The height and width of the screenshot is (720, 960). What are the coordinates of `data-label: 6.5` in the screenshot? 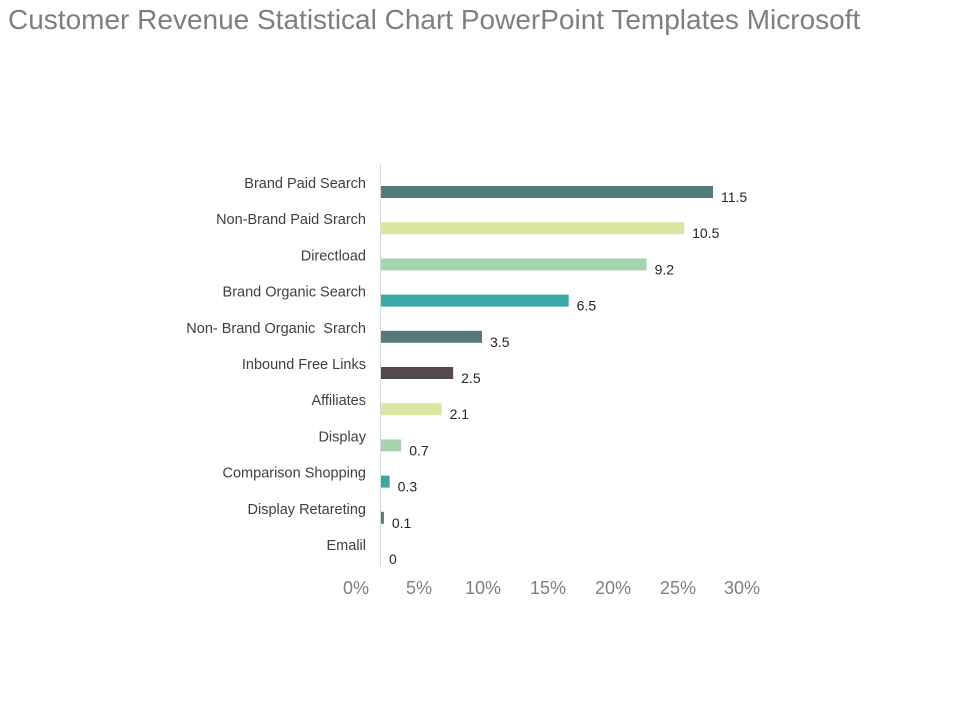 It's located at (587, 306).